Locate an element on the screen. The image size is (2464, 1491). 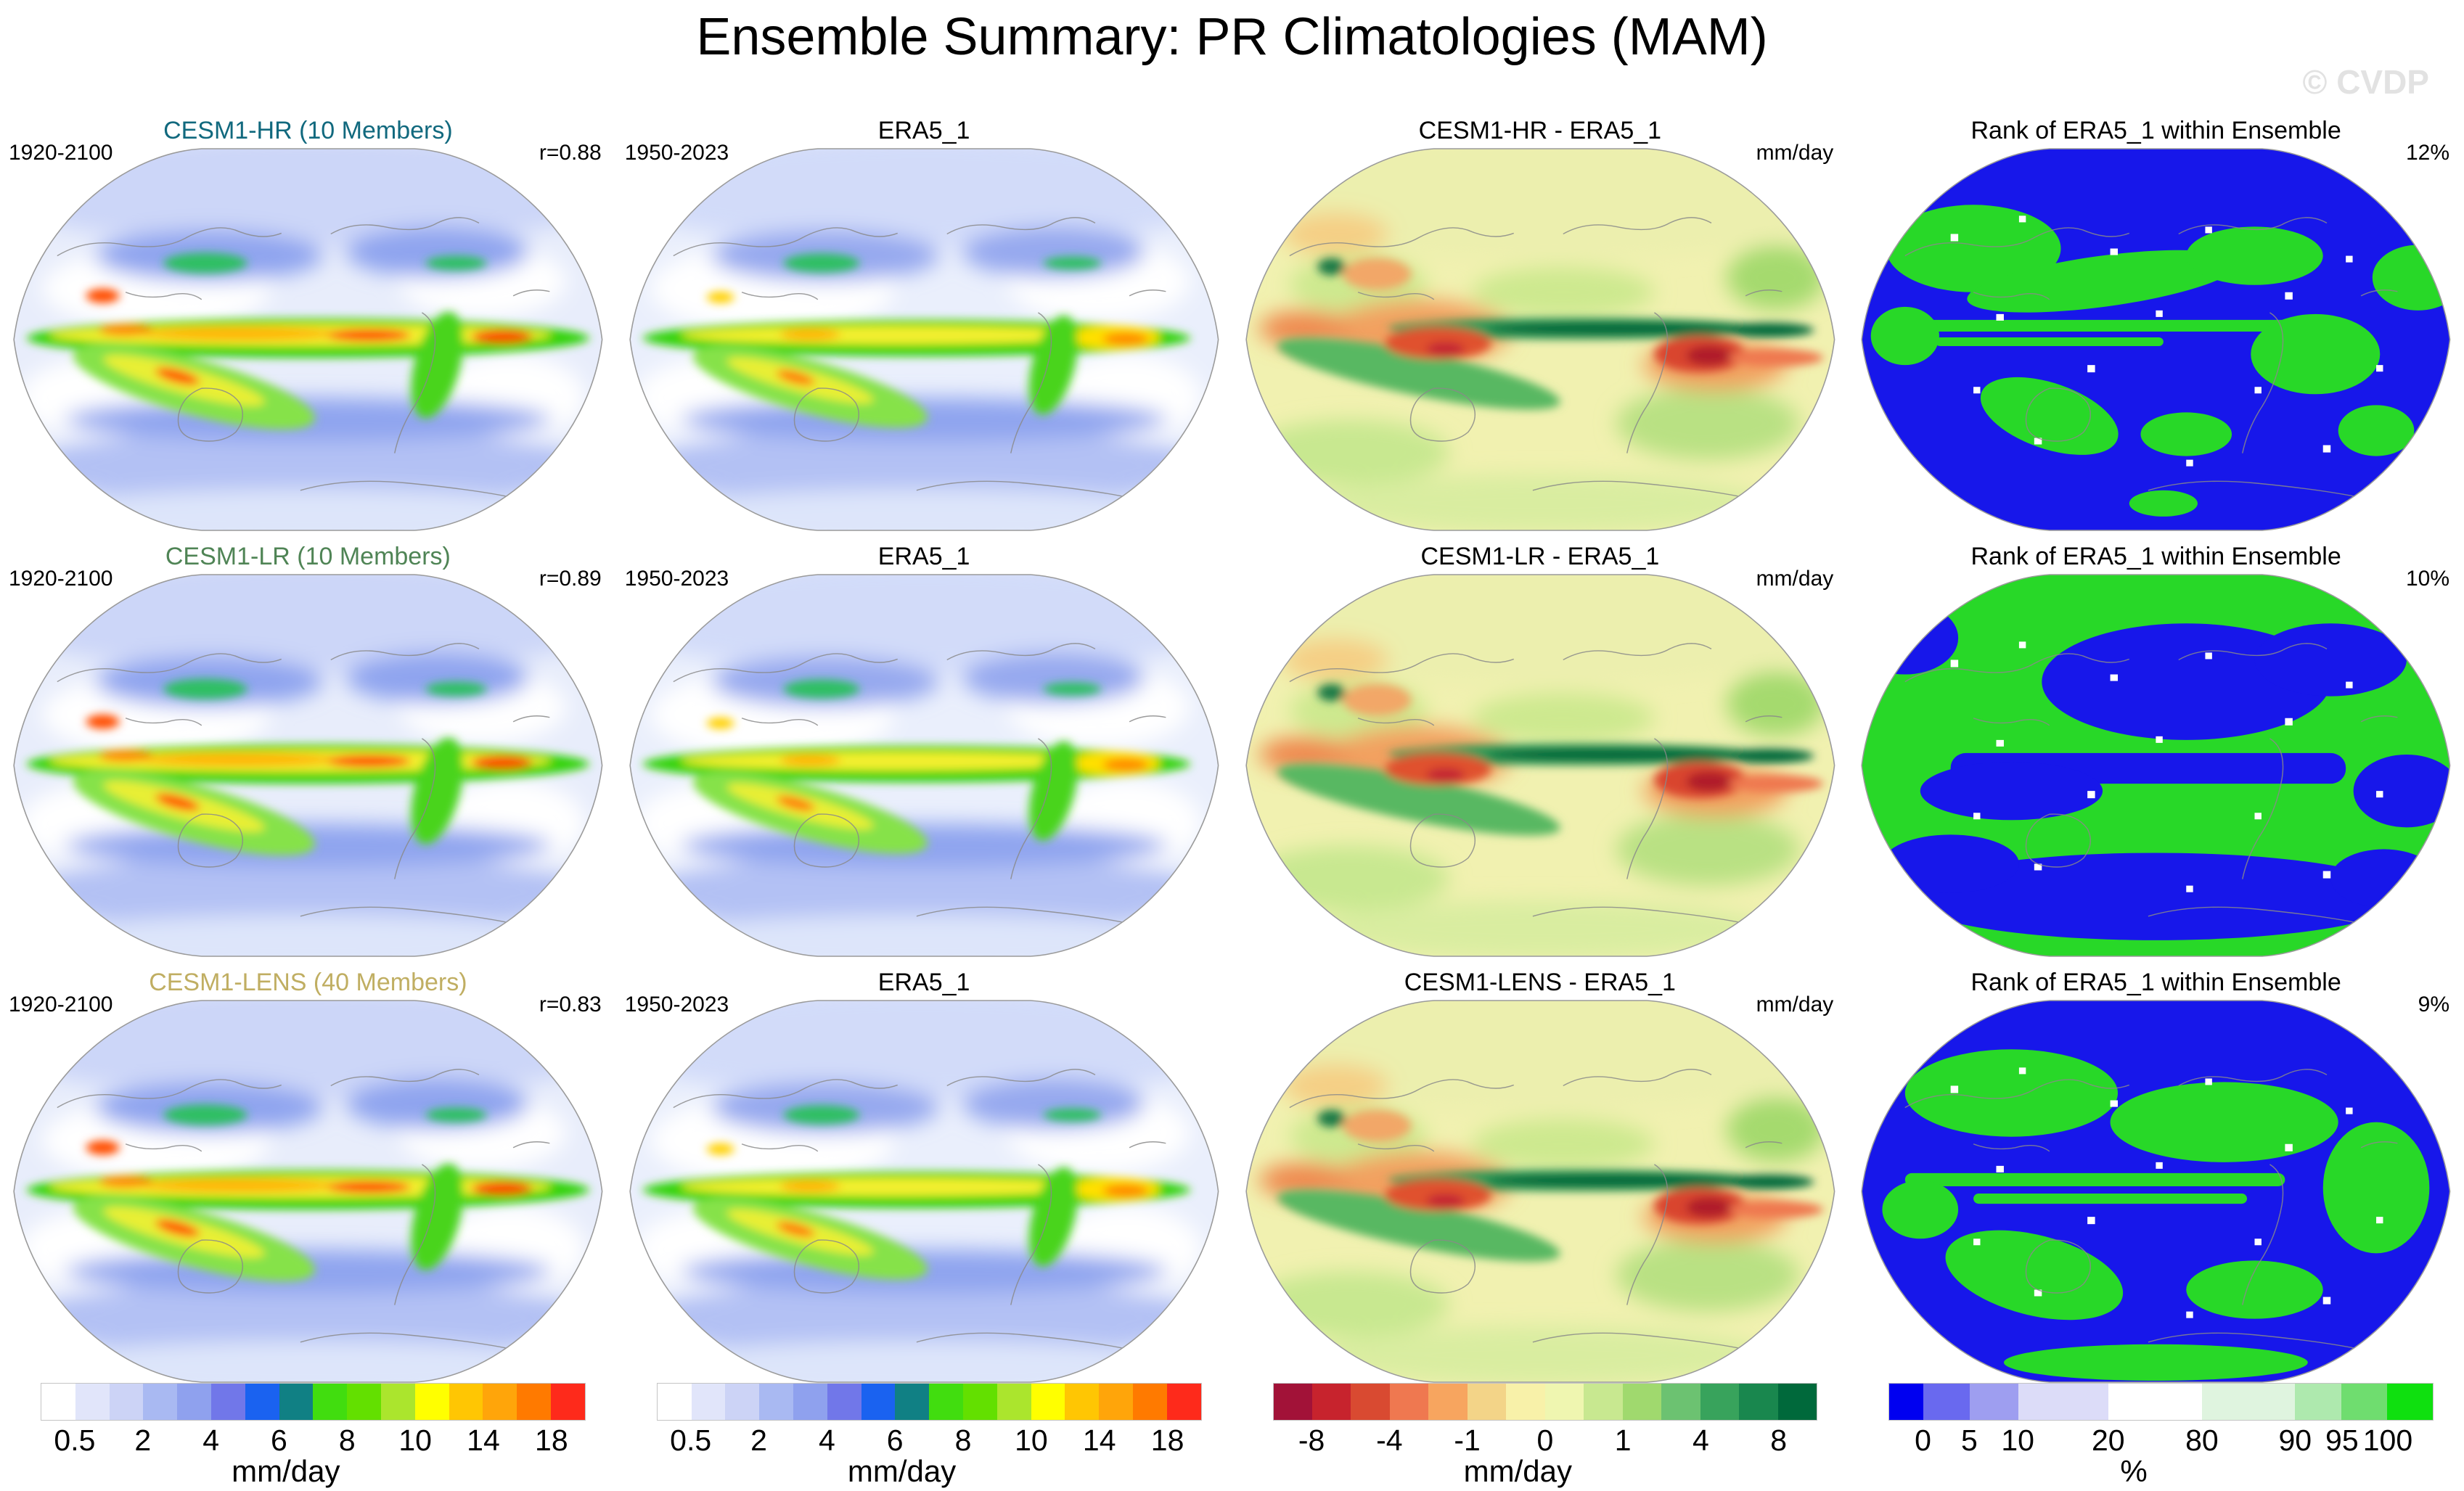
rank-percent-label: 12% is located at coordinates (2427, 153).